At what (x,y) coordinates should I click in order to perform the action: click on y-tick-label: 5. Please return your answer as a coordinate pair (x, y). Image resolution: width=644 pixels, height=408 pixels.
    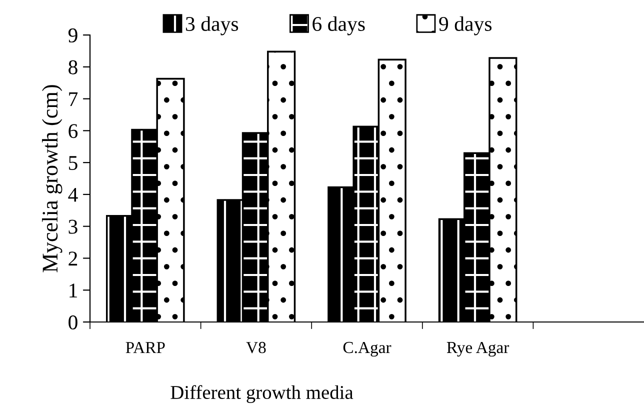
    Looking at the image, I should click on (73, 163).